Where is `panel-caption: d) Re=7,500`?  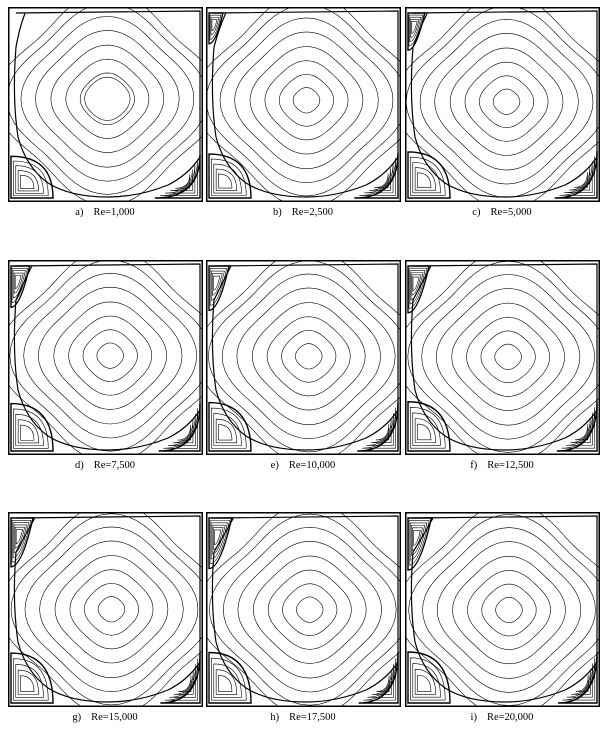
panel-caption: d) Re=7,500 is located at coordinates (105, 465).